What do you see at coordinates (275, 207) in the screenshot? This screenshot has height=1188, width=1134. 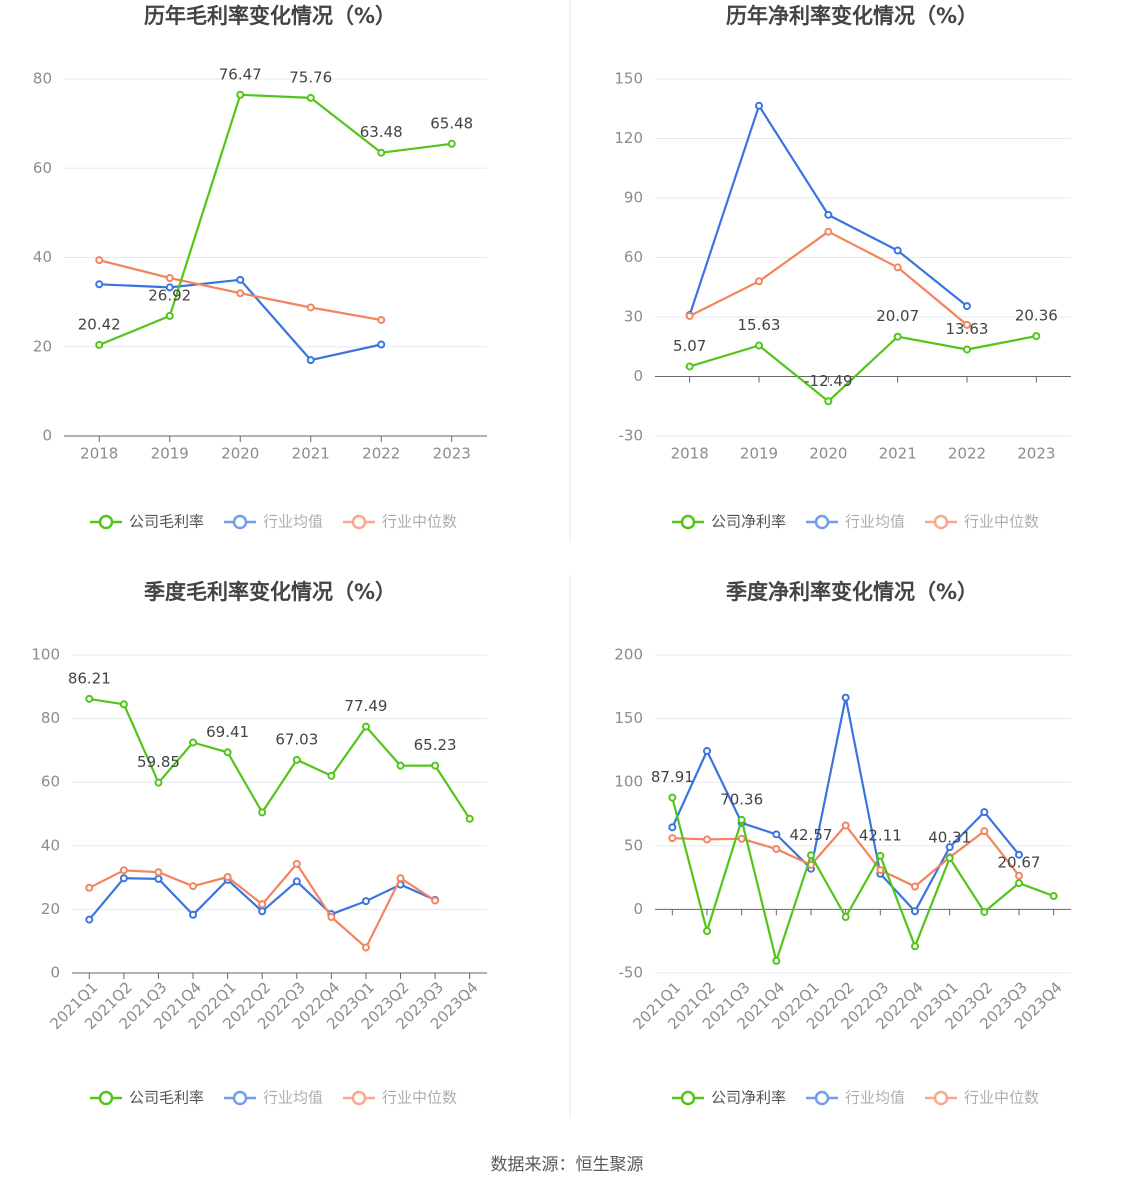 I see `series-company: 20.42 26.92 76.47 75.76 63.48 65.48` at bounding box center [275, 207].